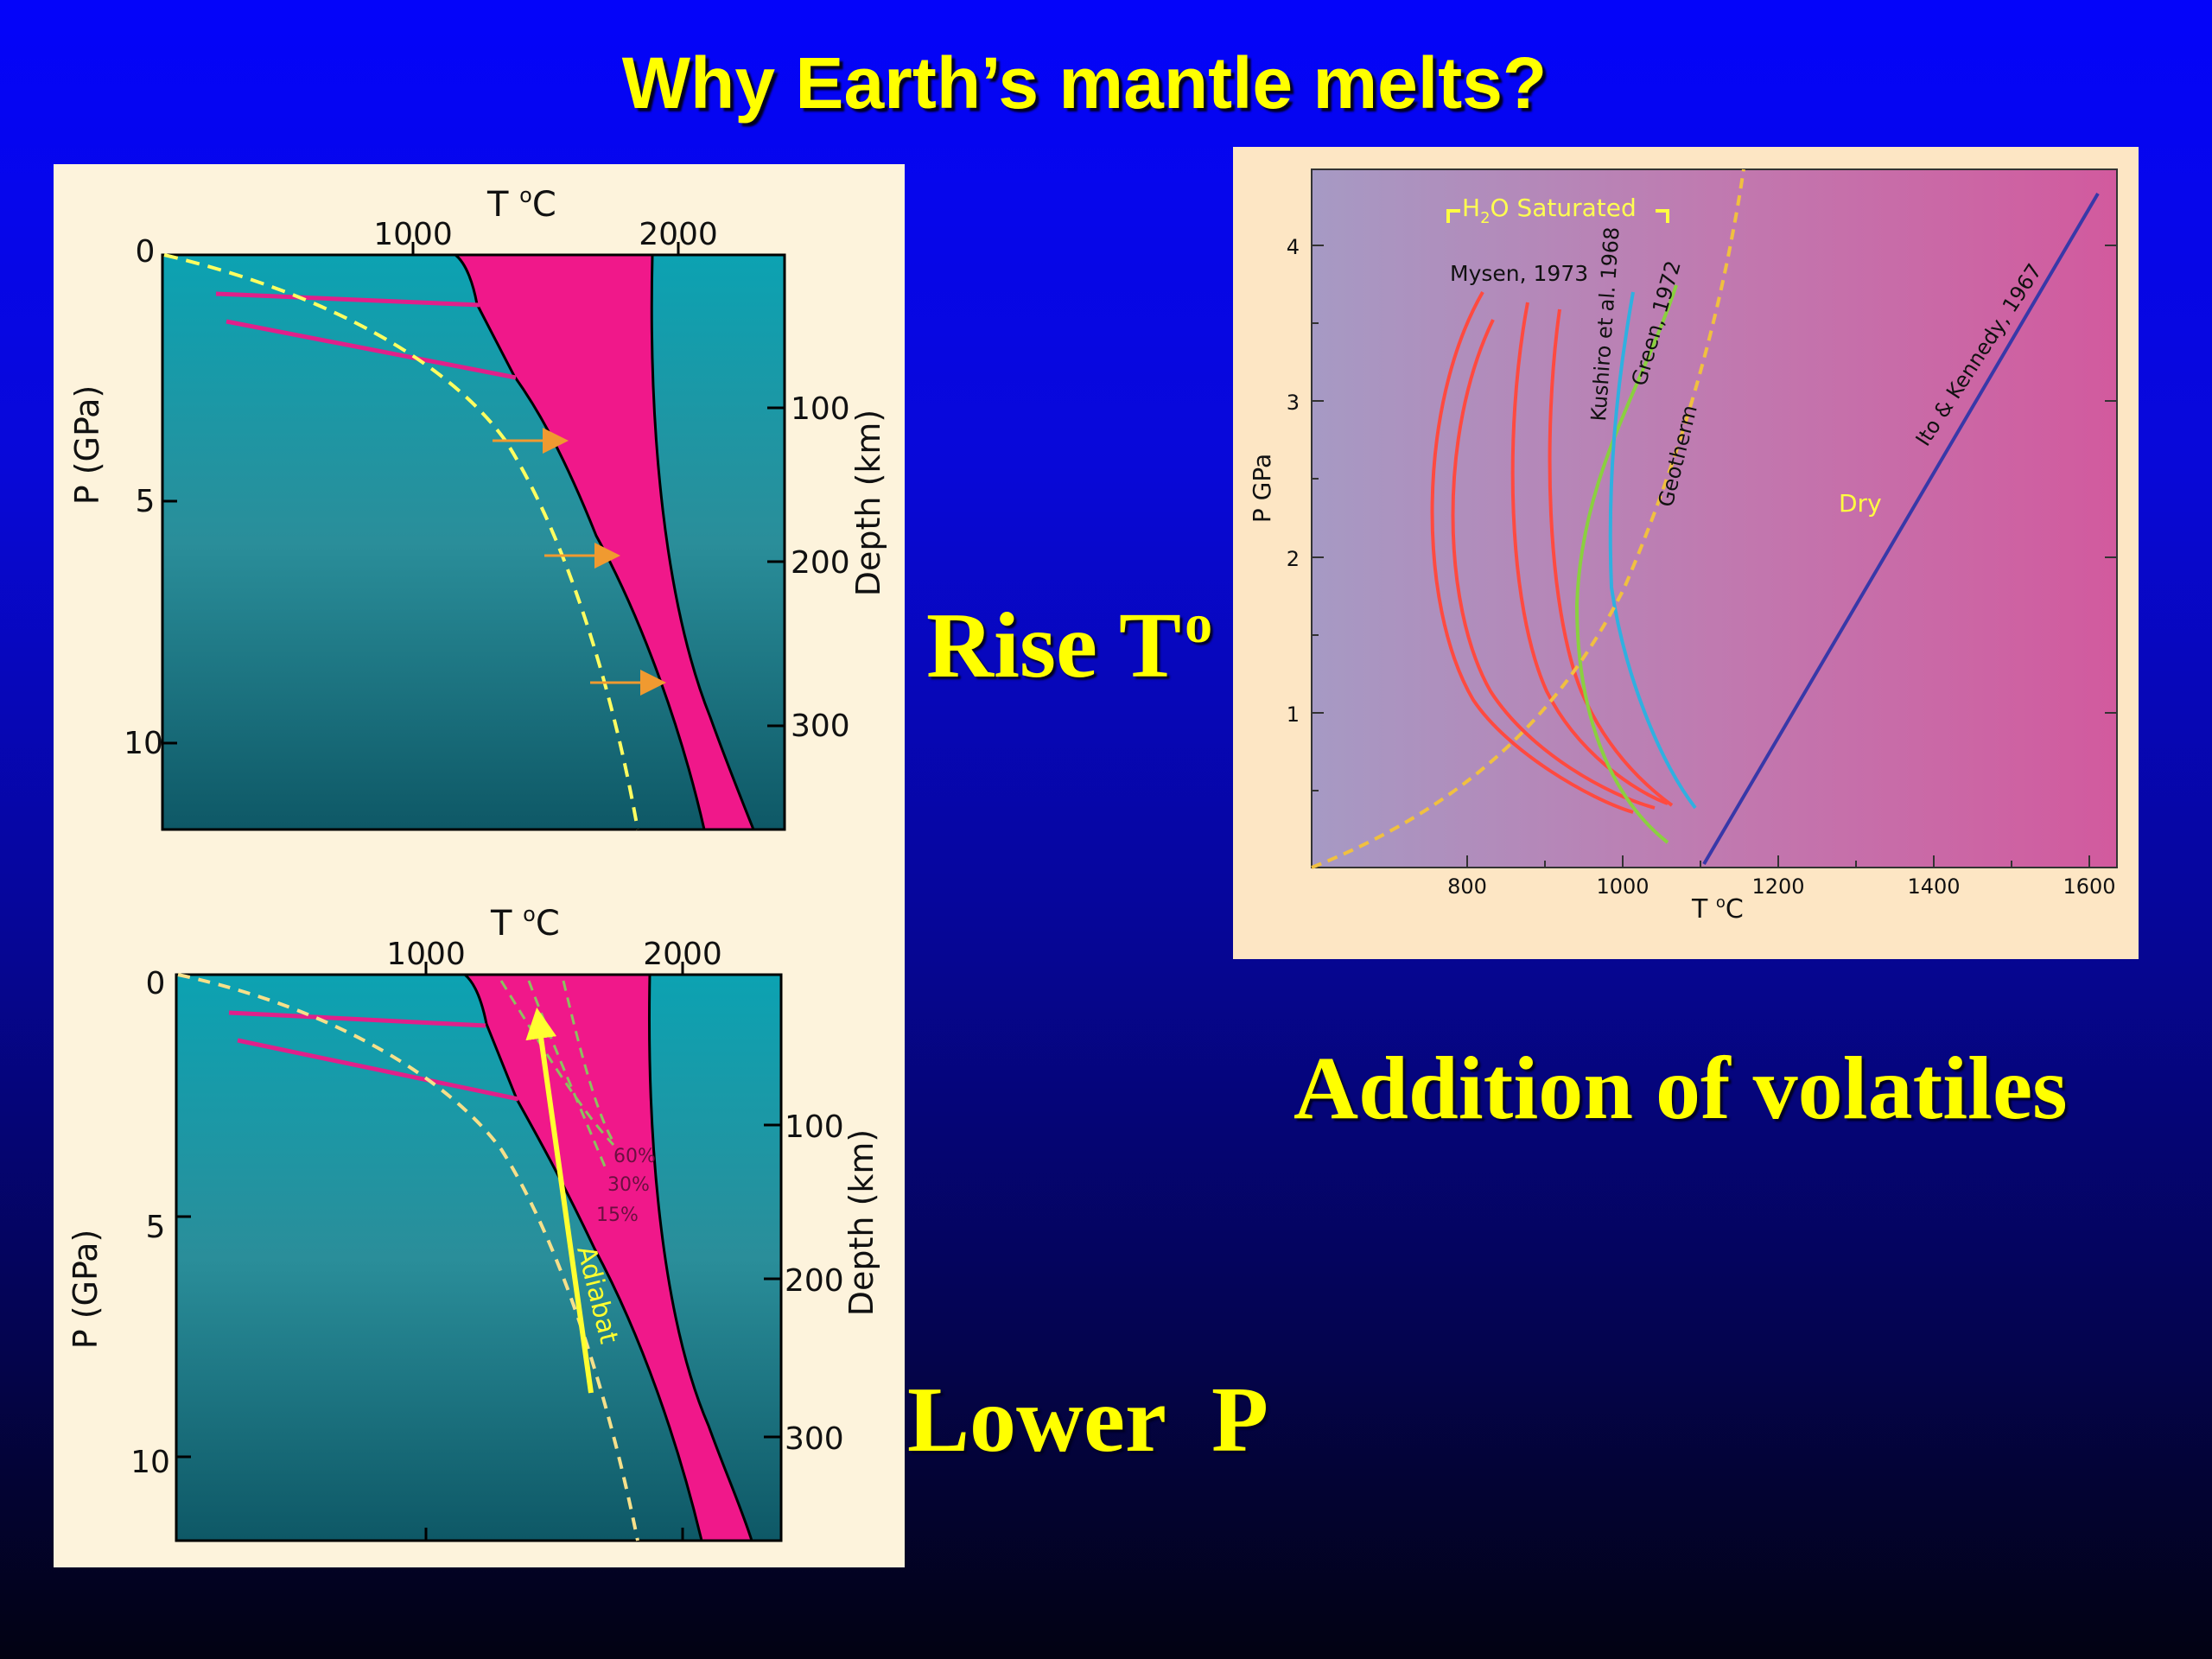  Describe the element at coordinates (814, 1127) in the screenshot. I see `bottom-left-d-tick-100: 100` at that location.